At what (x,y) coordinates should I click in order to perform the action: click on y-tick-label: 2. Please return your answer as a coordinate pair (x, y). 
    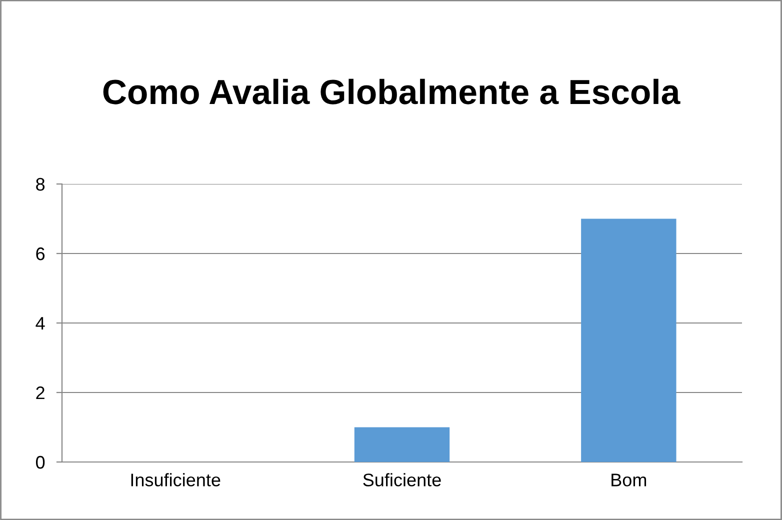
    Looking at the image, I should click on (40, 393).